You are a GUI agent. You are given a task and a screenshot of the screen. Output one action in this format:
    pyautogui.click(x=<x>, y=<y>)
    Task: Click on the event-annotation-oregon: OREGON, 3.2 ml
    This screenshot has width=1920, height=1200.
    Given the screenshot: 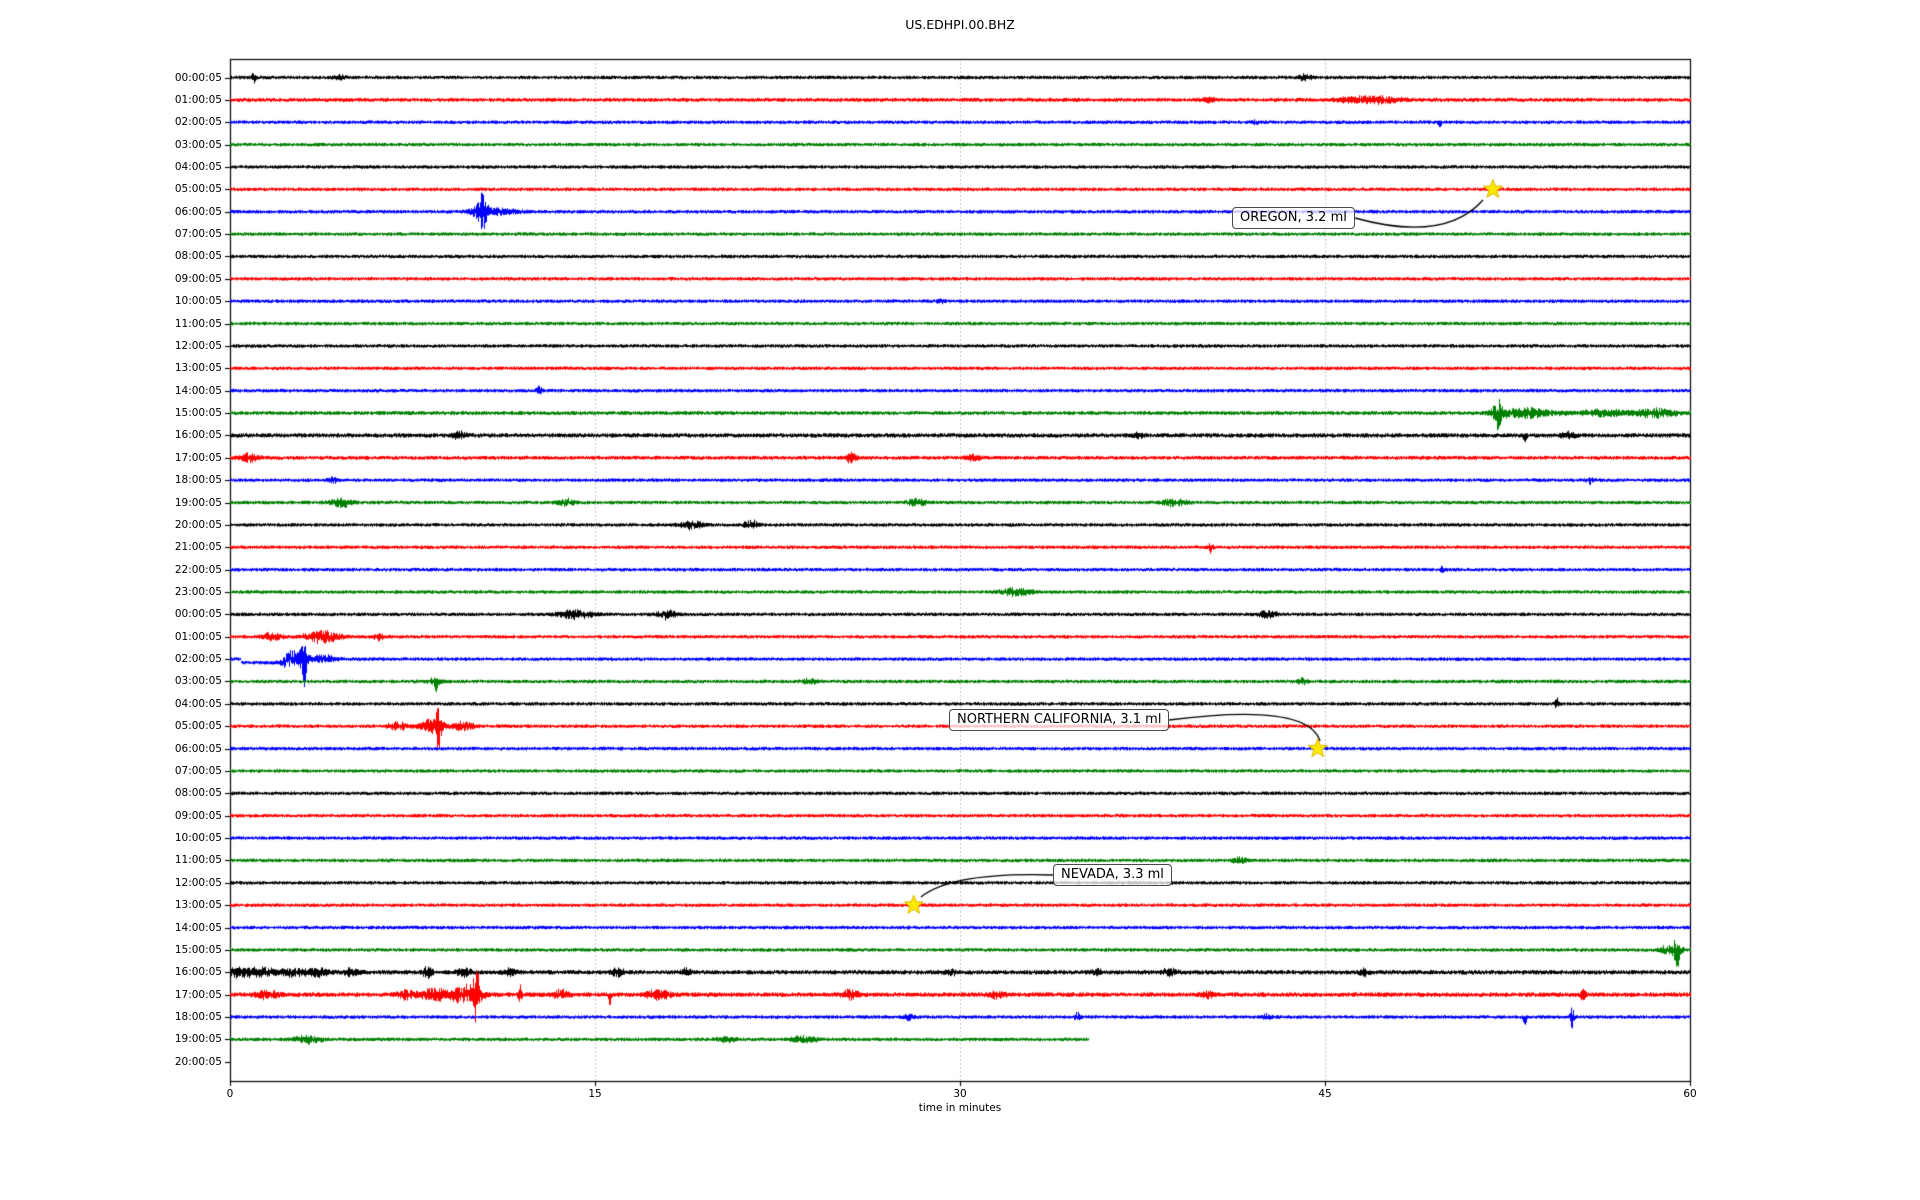 What is the action you would take?
    pyautogui.click(x=1293, y=218)
    